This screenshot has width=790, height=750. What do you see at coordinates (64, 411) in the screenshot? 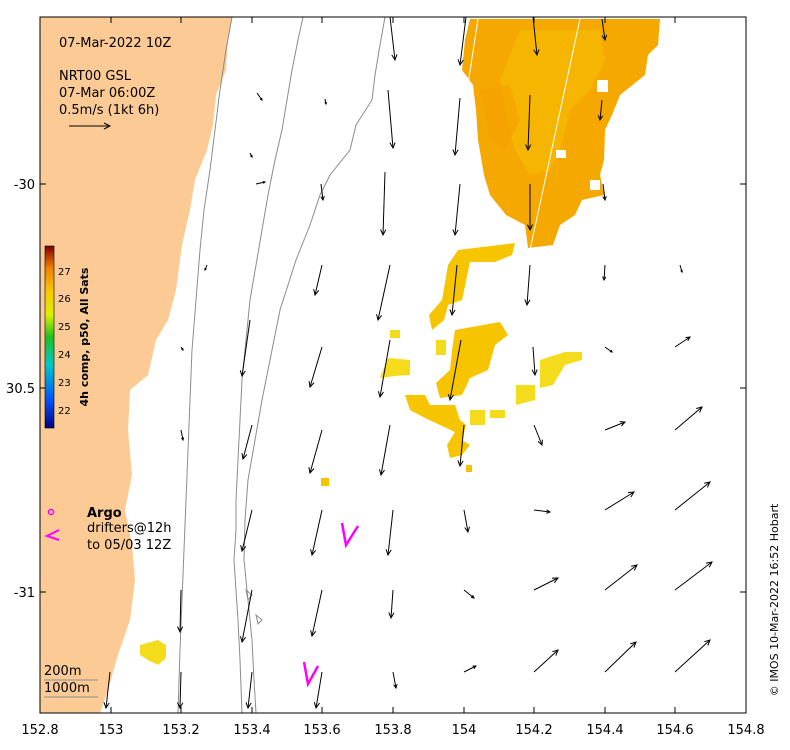
I see `colorbar-tick: 22` at bounding box center [64, 411].